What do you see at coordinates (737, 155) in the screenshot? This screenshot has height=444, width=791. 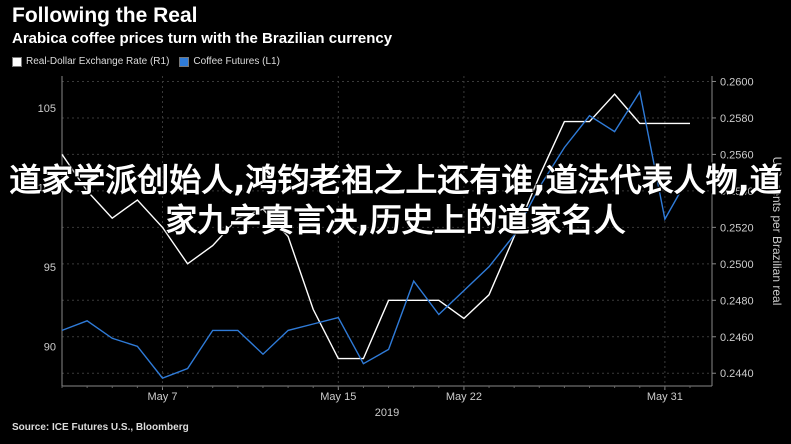 I see `right-axis-tick-label: 0.2560` at bounding box center [737, 155].